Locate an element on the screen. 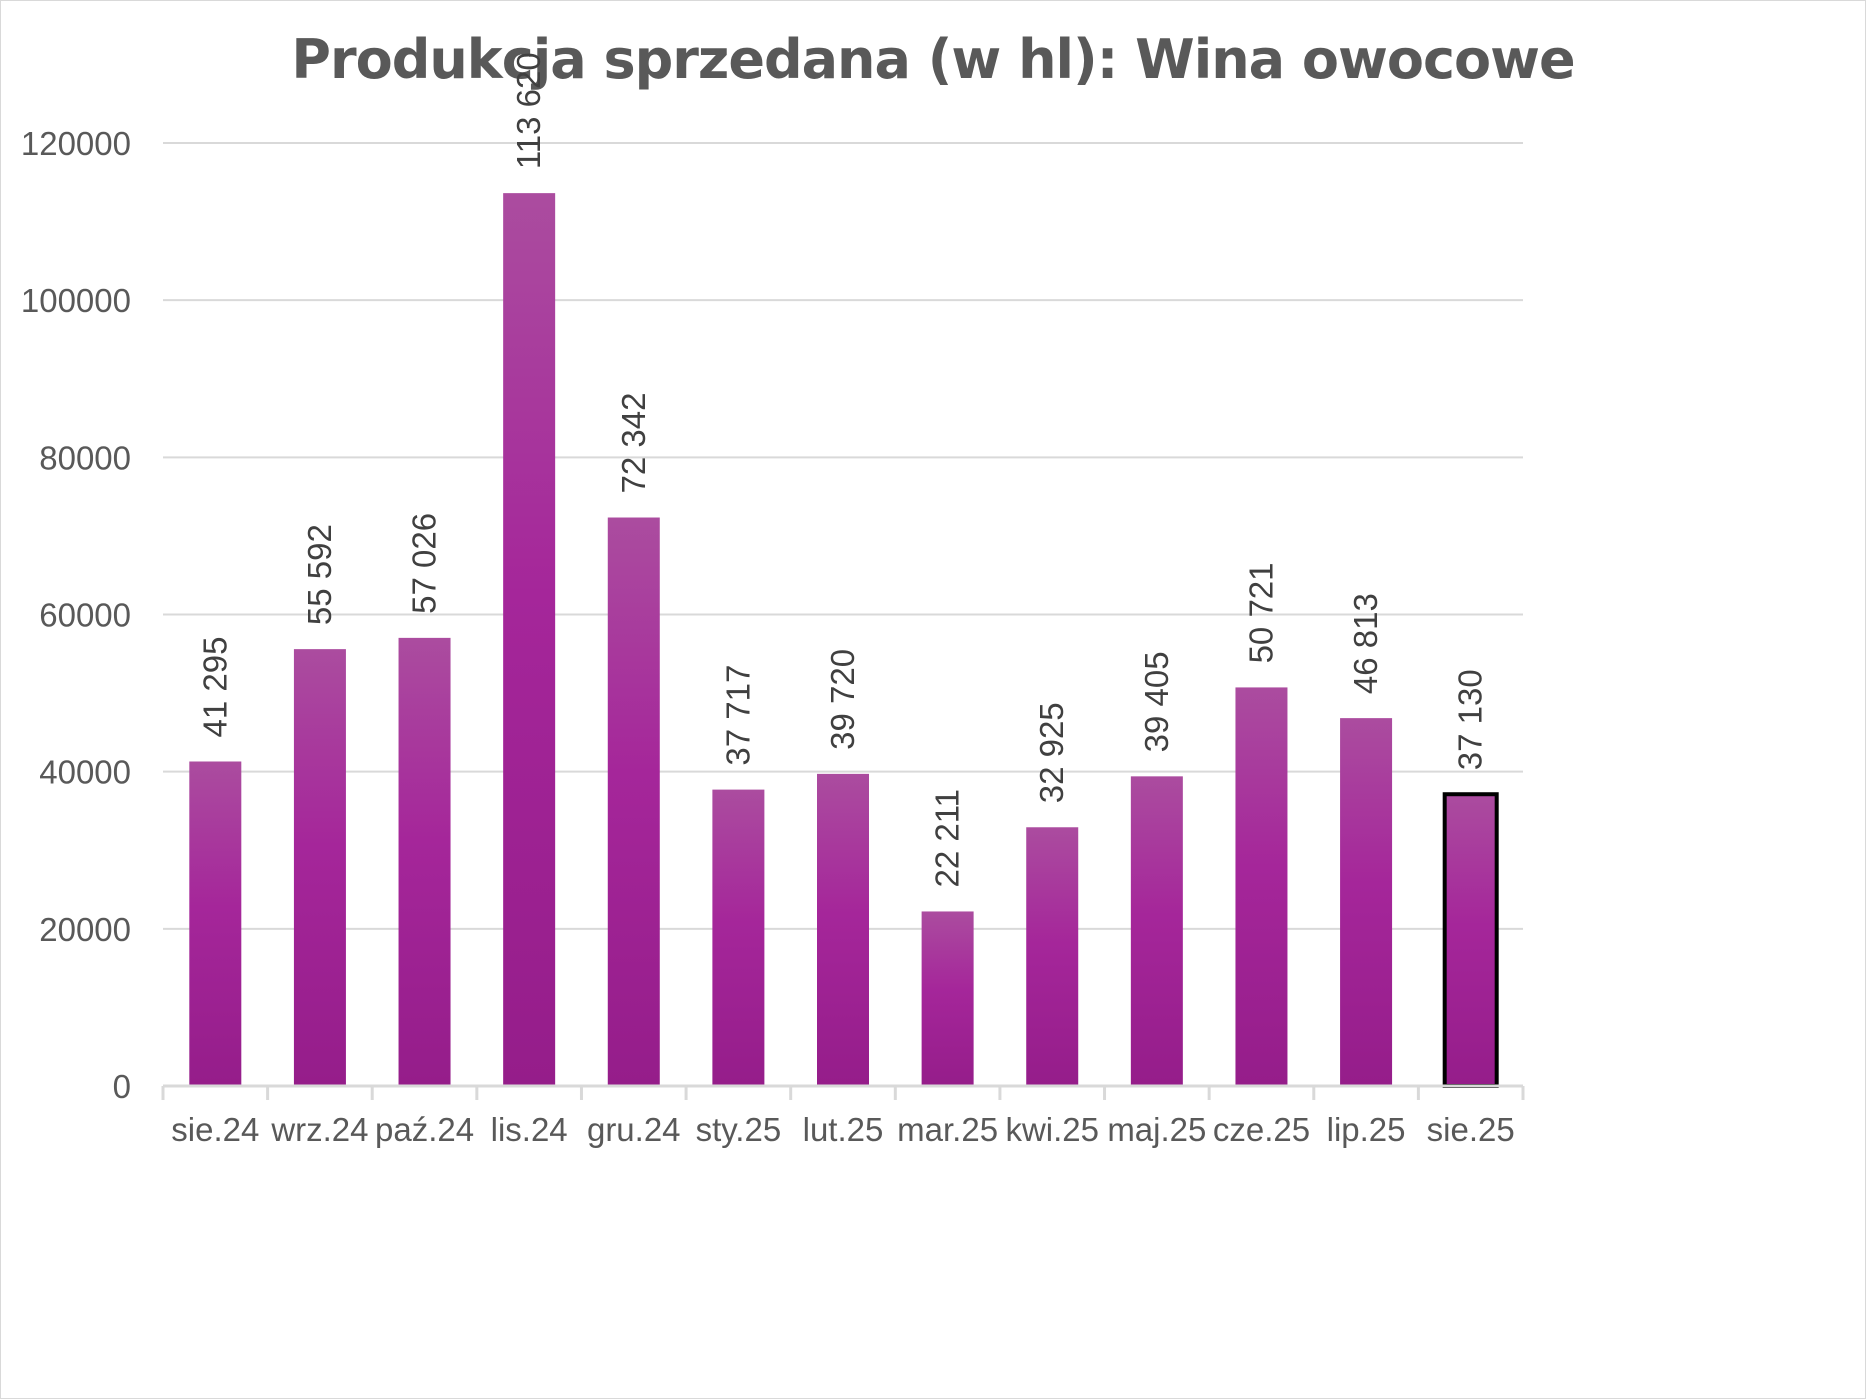 Image resolution: width=1866 pixels, height=1399 pixels. y-tick-label: 60000 is located at coordinates (85, 615).